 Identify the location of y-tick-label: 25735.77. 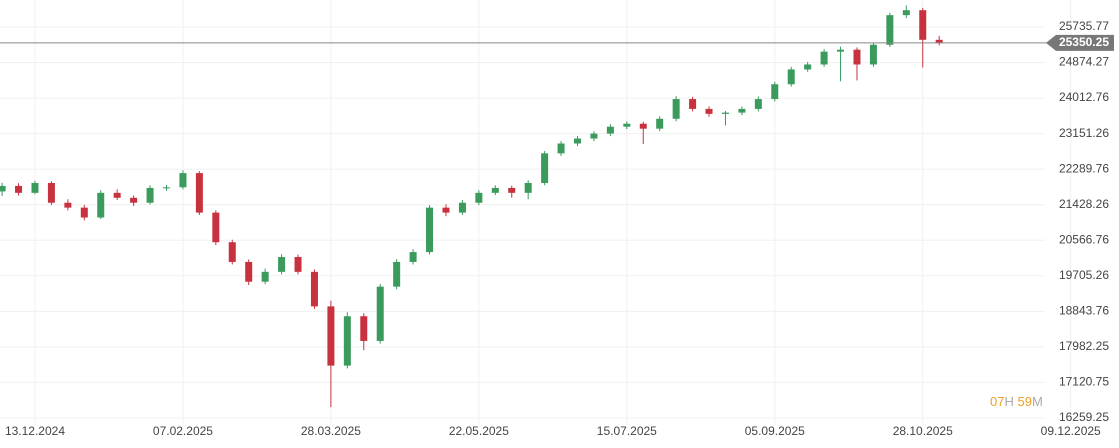
(1084, 26).